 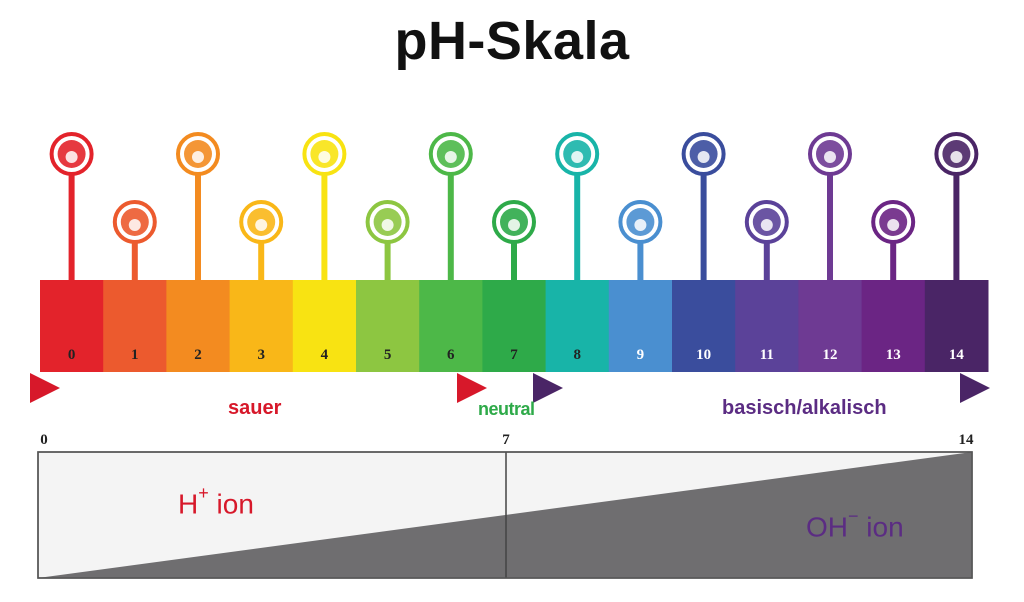 What do you see at coordinates (198, 154) in the screenshot?
I see `vinegar-bottle-icon` at bounding box center [198, 154].